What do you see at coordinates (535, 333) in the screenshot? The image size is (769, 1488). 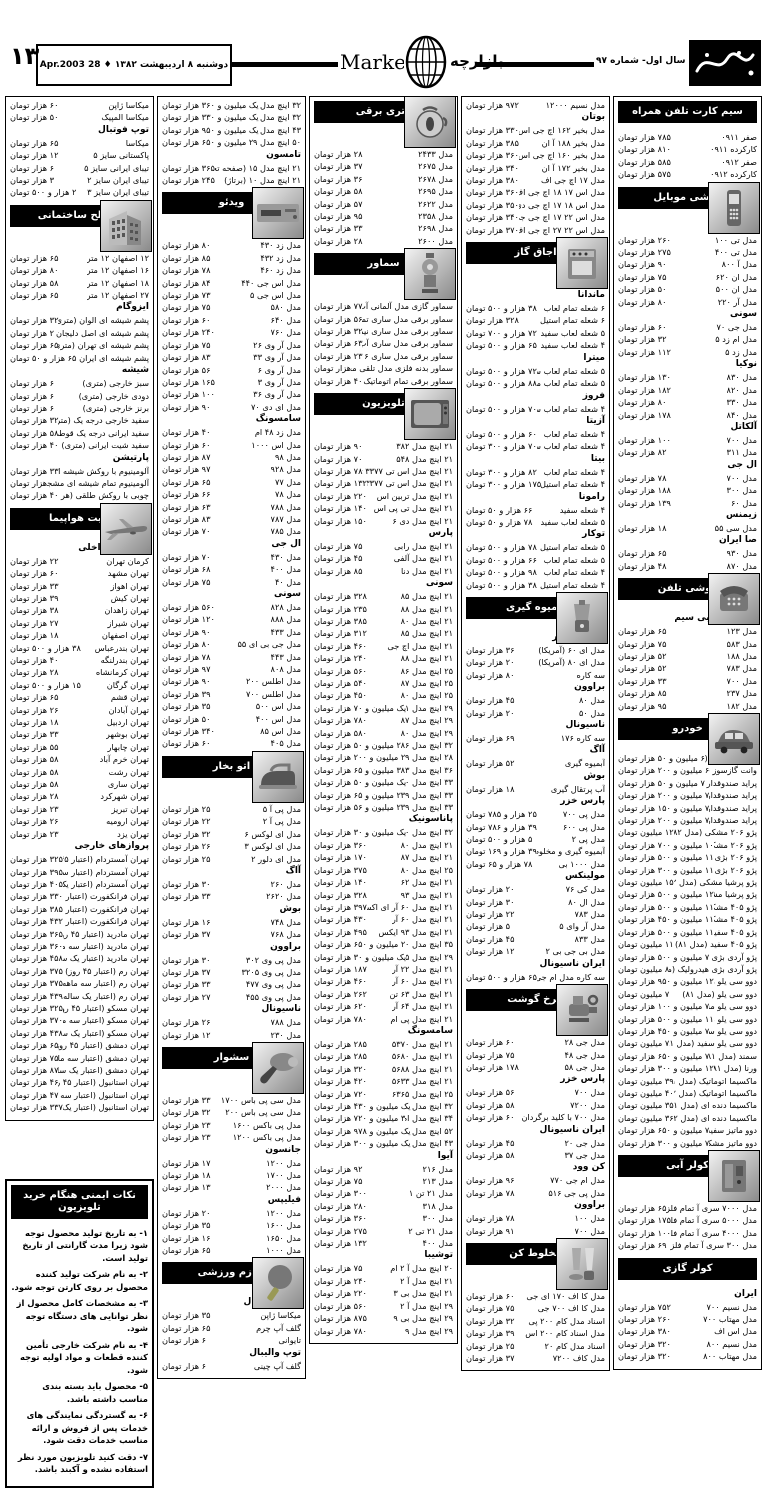 I see `price-row: ۵ شعله لعاب سفید ۷۲ هزار و ۷۰۰ تومان` at bounding box center [535, 333].